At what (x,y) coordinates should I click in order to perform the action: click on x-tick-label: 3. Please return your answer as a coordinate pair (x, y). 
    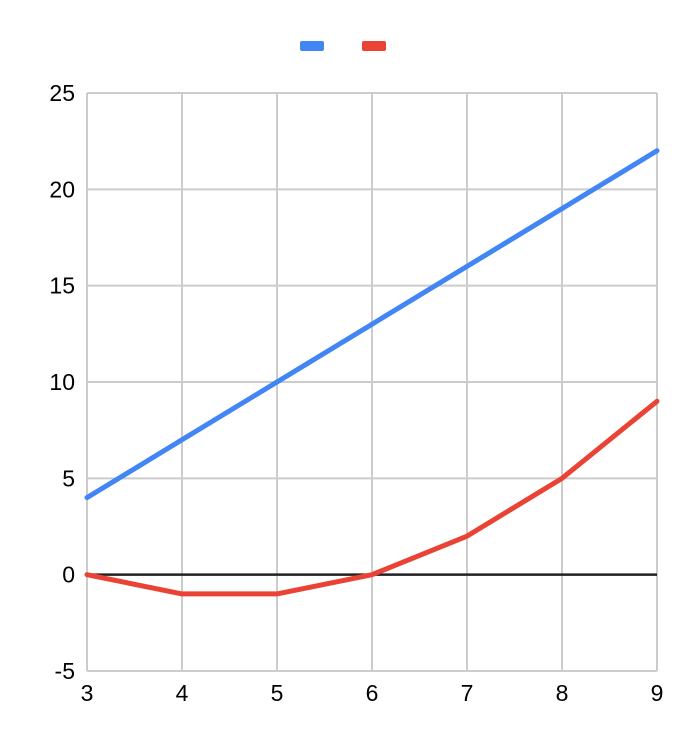
    Looking at the image, I should click on (87, 693).